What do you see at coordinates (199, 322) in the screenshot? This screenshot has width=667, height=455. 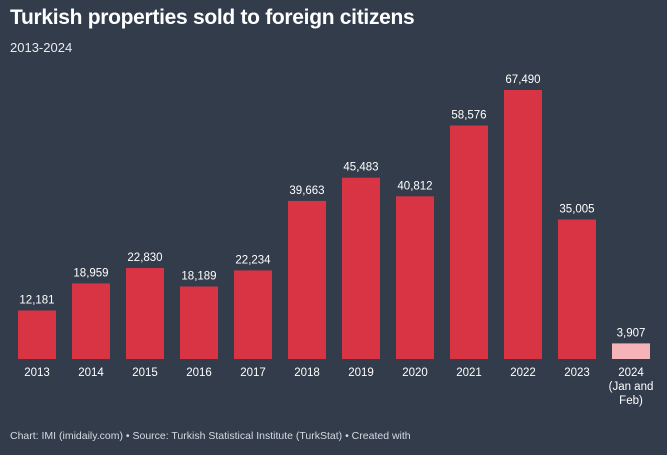 I see `bar-2016` at bounding box center [199, 322].